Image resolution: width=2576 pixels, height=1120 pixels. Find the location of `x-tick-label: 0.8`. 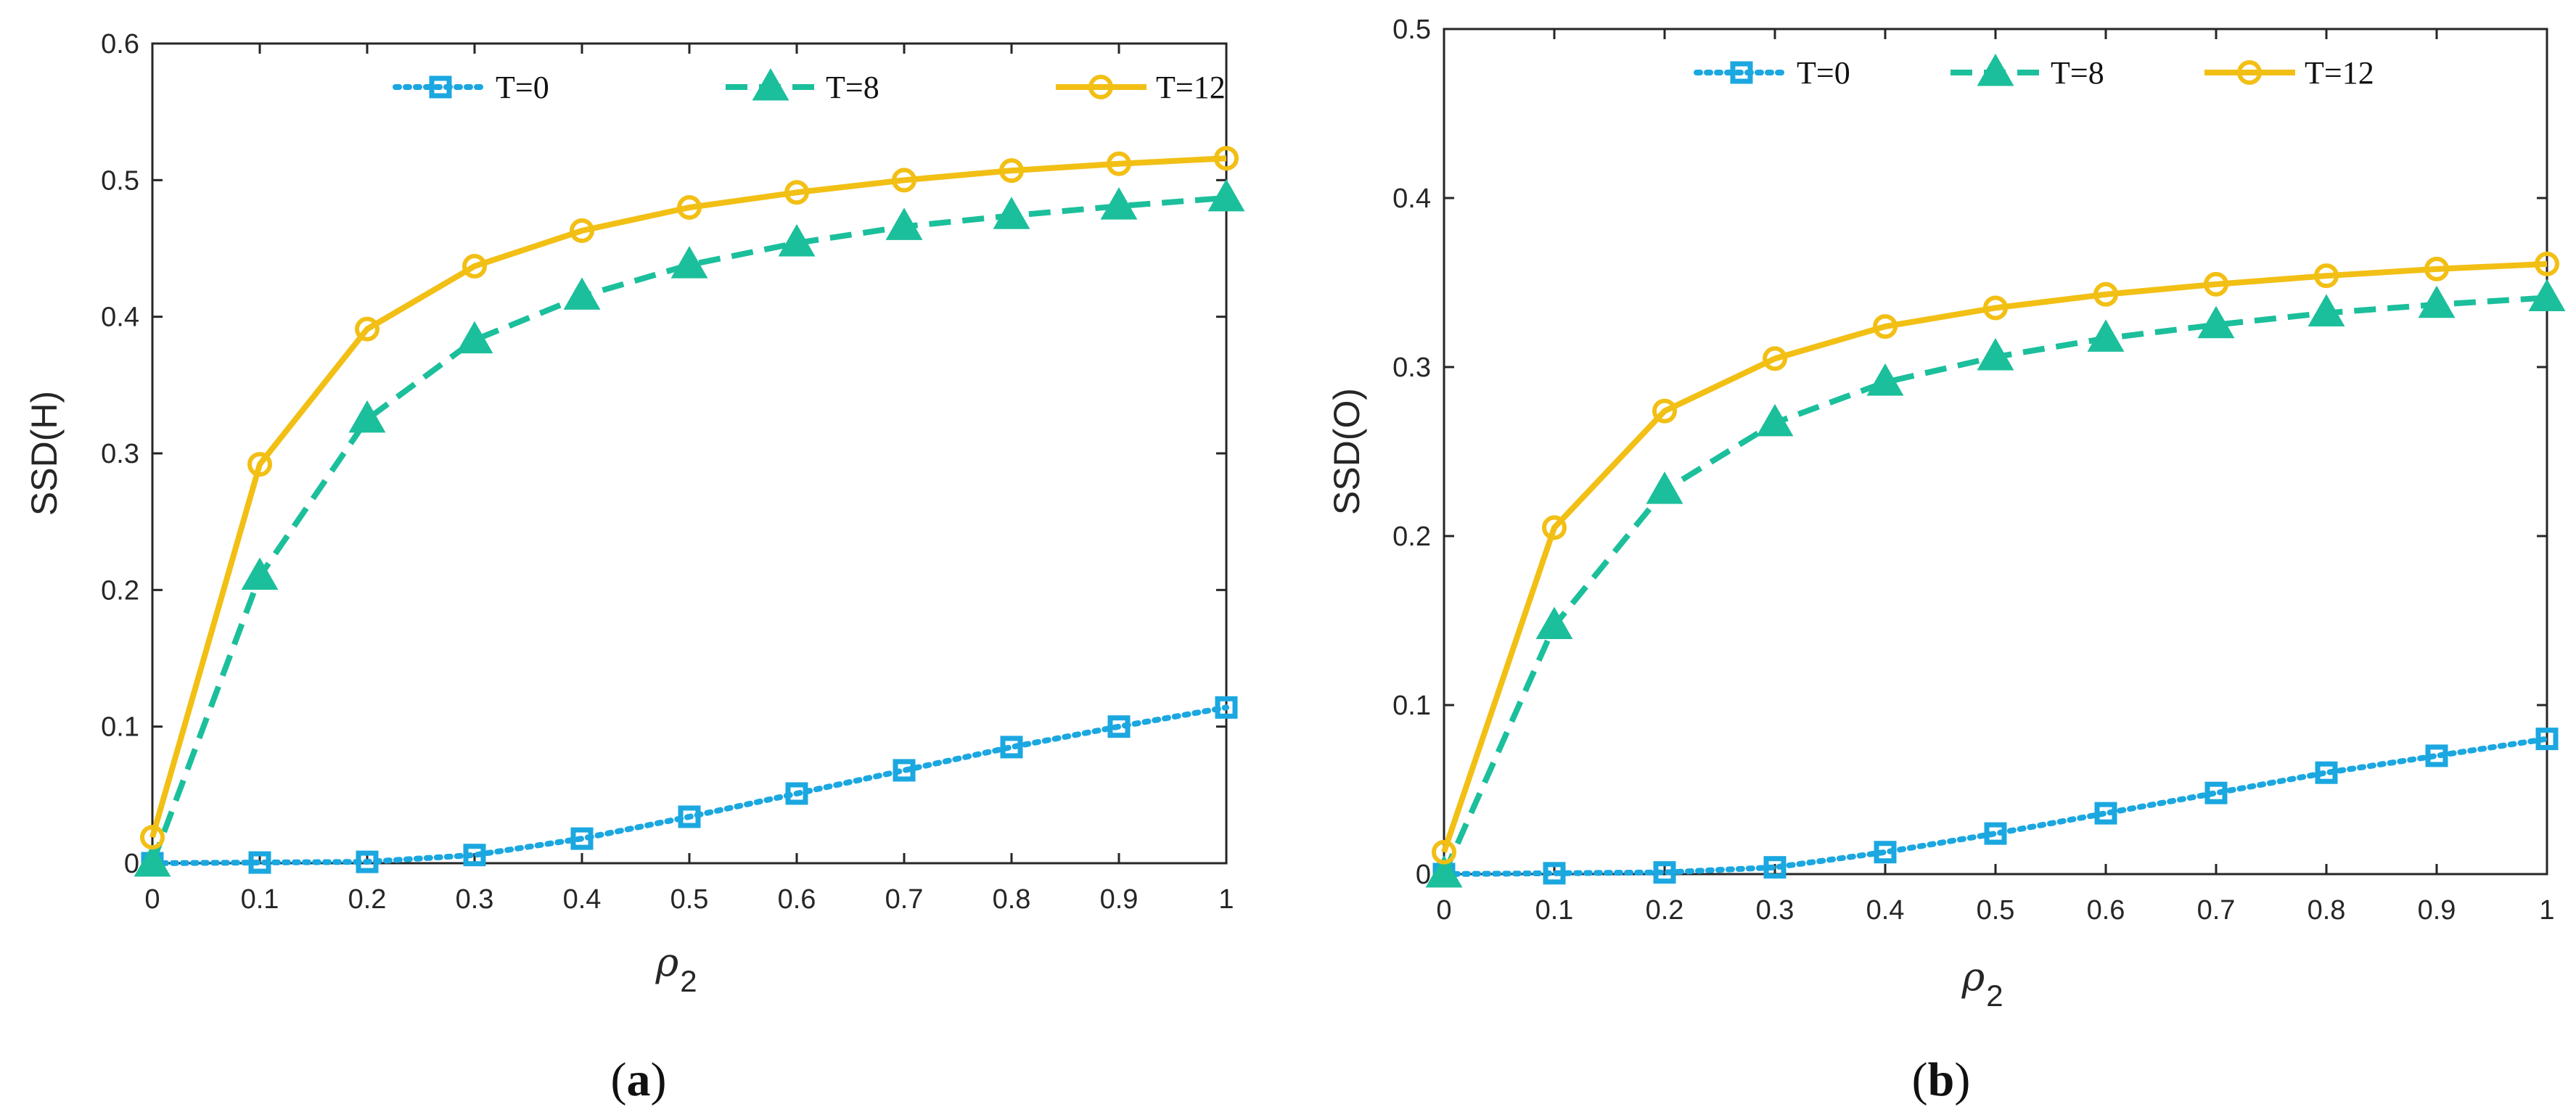

x-tick-label: 0.8 is located at coordinates (2327, 910).